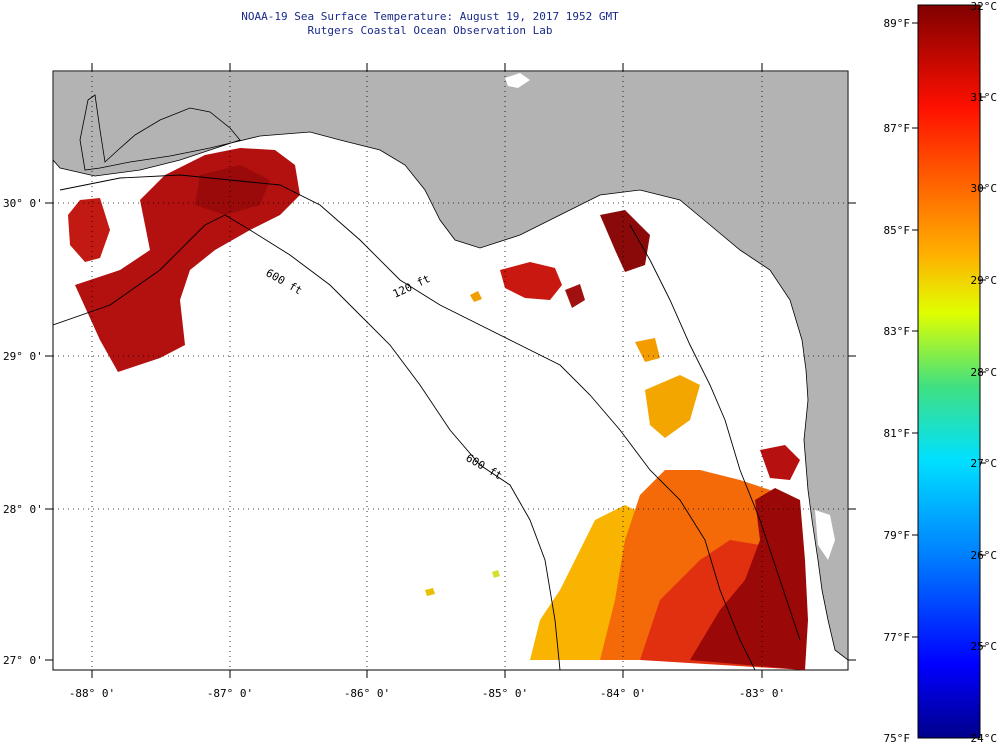  What do you see at coordinates (897, 637) in the screenshot?
I see `colorbar-f-label: 77°F` at bounding box center [897, 637].